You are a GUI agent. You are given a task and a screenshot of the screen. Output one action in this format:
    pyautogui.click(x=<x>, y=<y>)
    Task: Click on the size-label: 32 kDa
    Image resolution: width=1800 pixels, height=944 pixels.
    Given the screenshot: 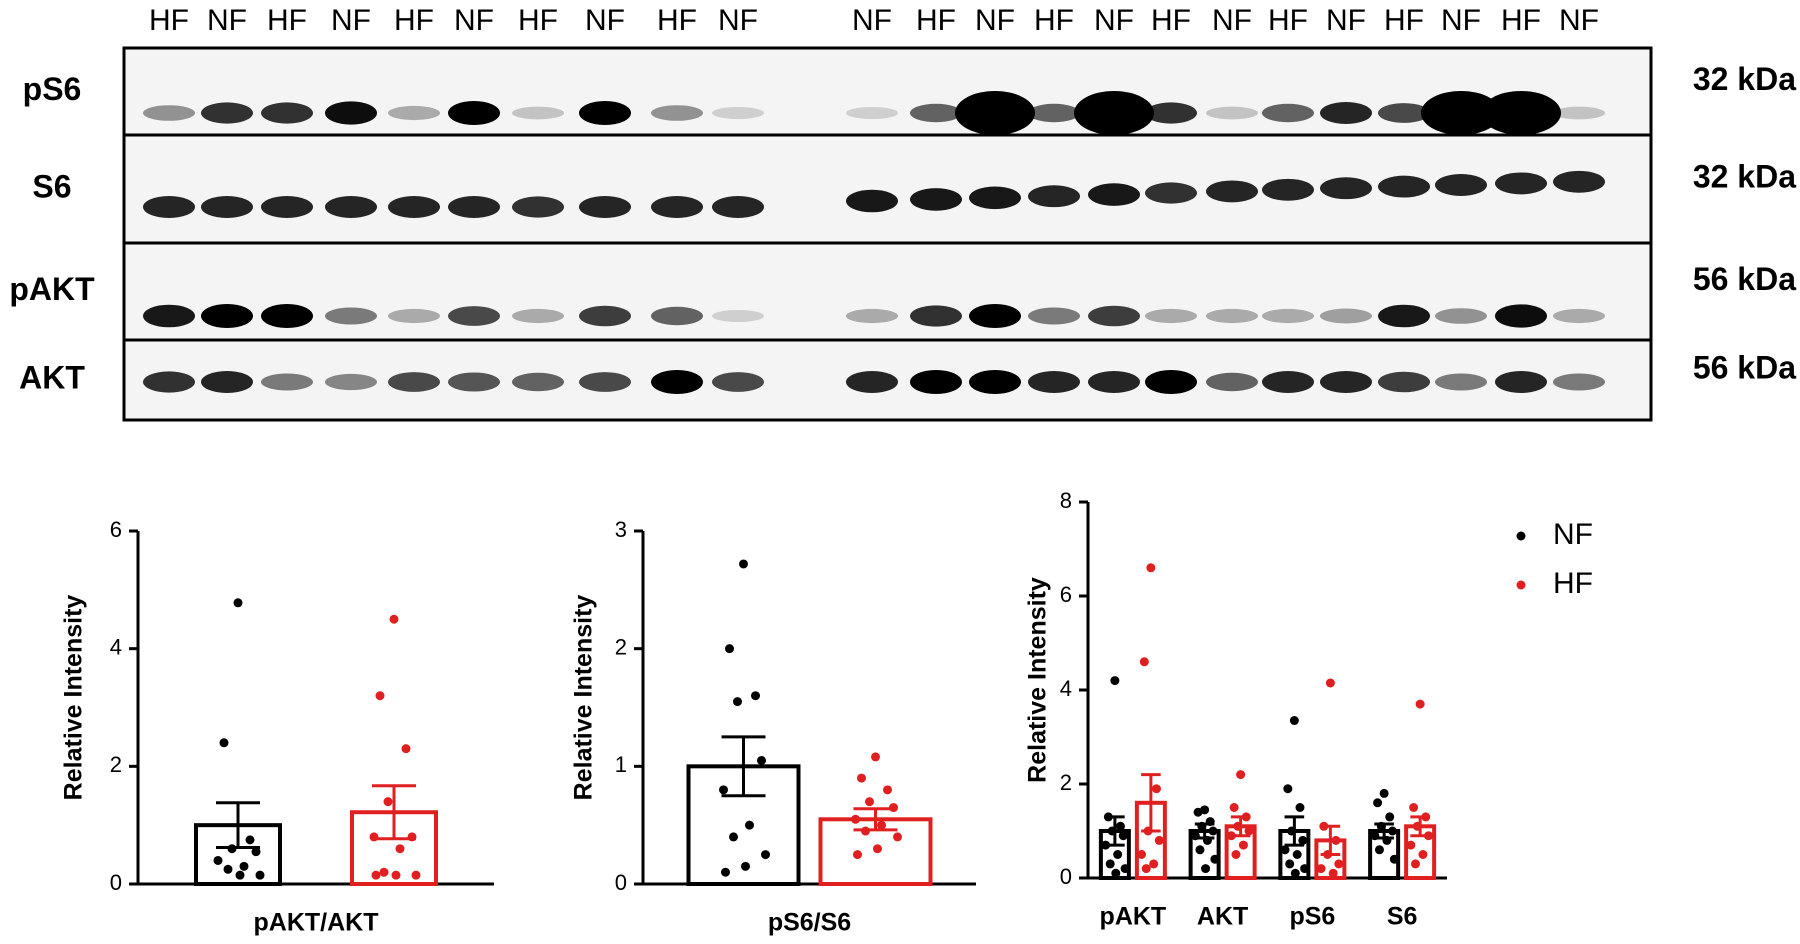 What is the action you would take?
    pyautogui.click(x=1744, y=176)
    